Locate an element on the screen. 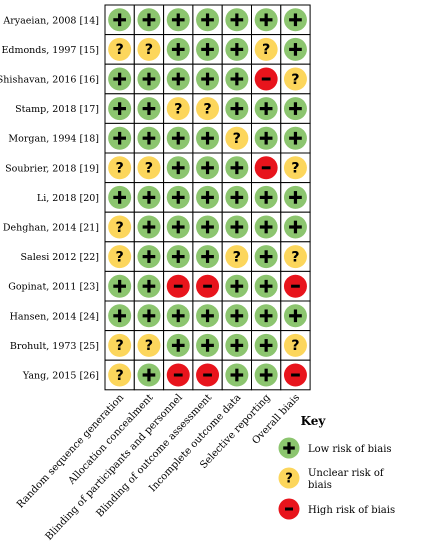 The height and width of the screenshot is (550, 430). key-label: biais is located at coordinates (320, 485).